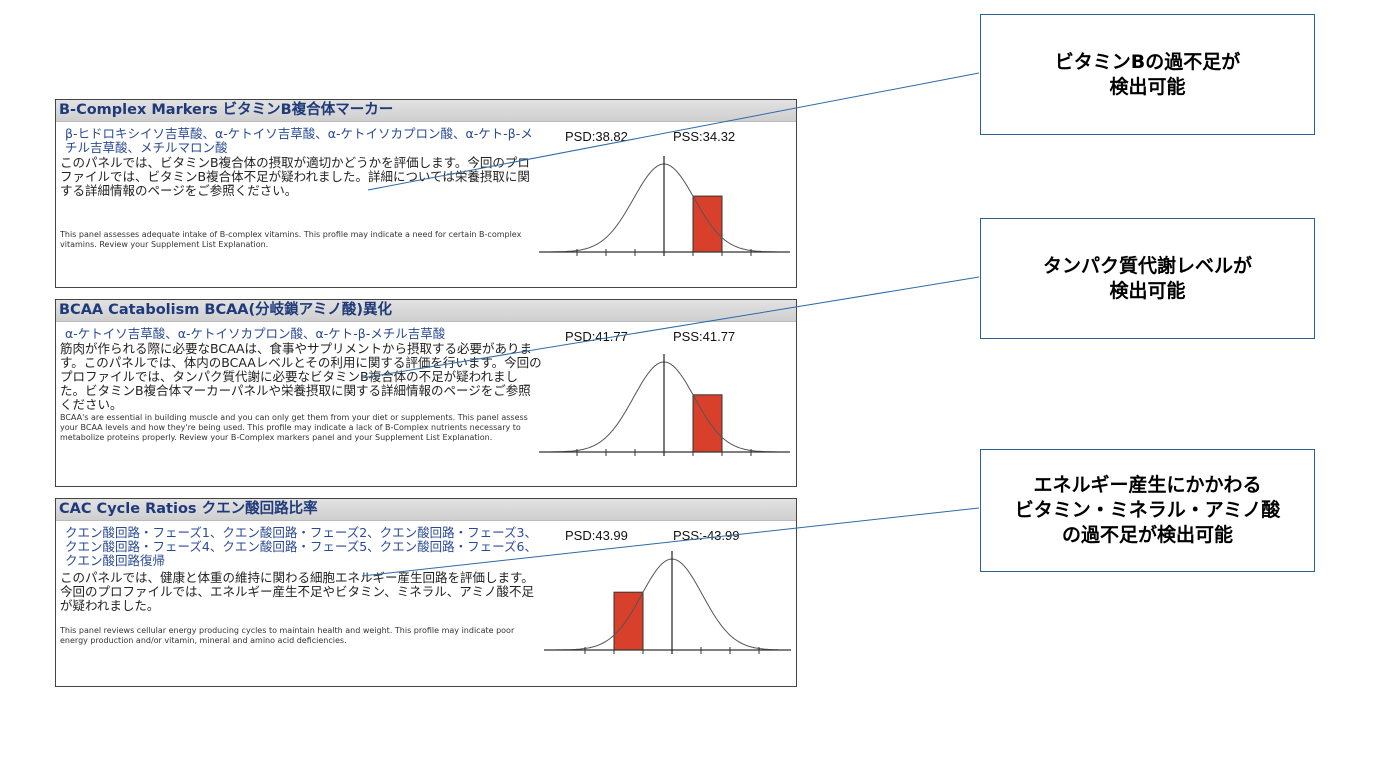 The height and width of the screenshot is (778, 1393). I want to click on callout-vitamin-b: ビタミンBの過不足が 検出可能, so click(1147, 74).